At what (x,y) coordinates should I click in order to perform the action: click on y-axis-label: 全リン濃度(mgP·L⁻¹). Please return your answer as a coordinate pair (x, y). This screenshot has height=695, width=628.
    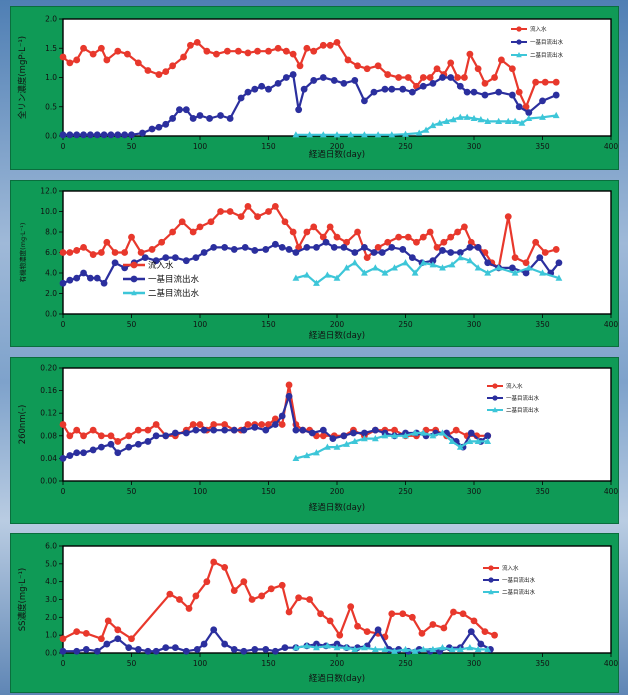
    Looking at the image, I should click on (22, 77).